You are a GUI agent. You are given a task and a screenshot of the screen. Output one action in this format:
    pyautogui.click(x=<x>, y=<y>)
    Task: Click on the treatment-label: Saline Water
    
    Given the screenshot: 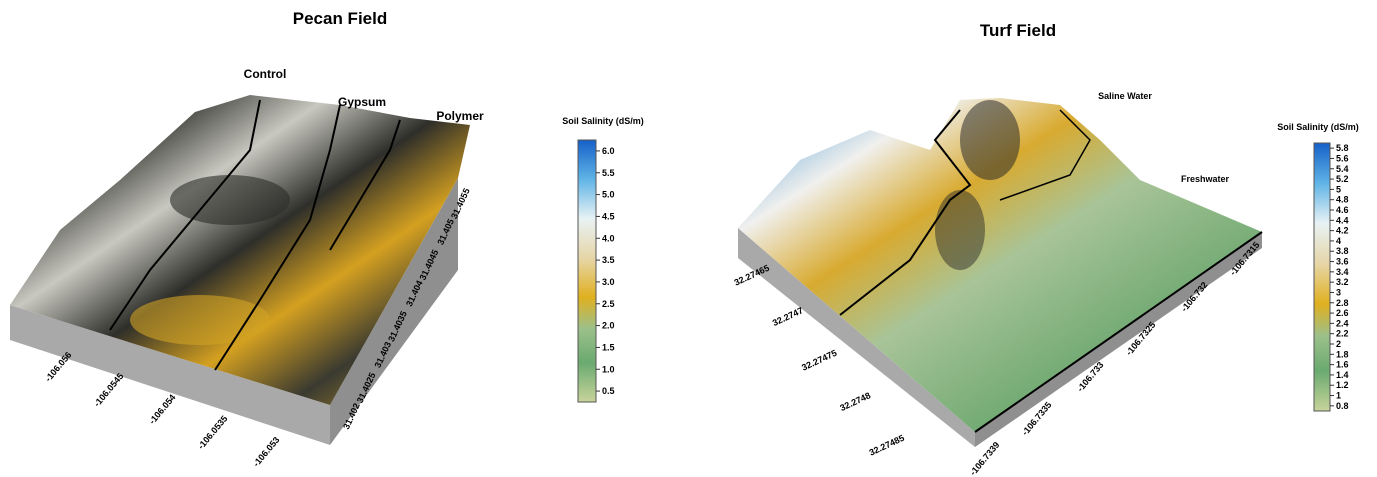 What is the action you would take?
    pyautogui.click(x=1125, y=96)
    